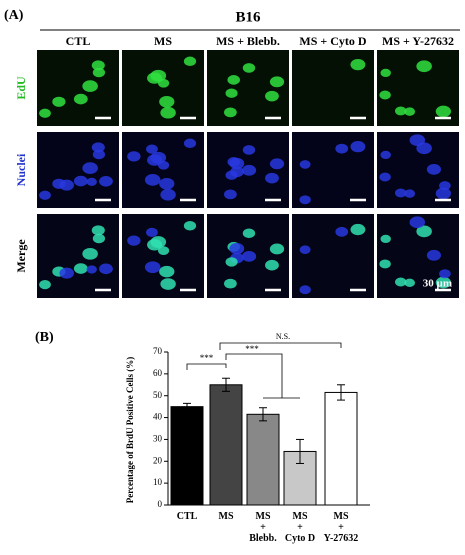 This screenshot has height=555, width=465. What do you see at coordinates (248, 88) in the screenshot?
I see `micrograph` at bounding box center [248, 88].